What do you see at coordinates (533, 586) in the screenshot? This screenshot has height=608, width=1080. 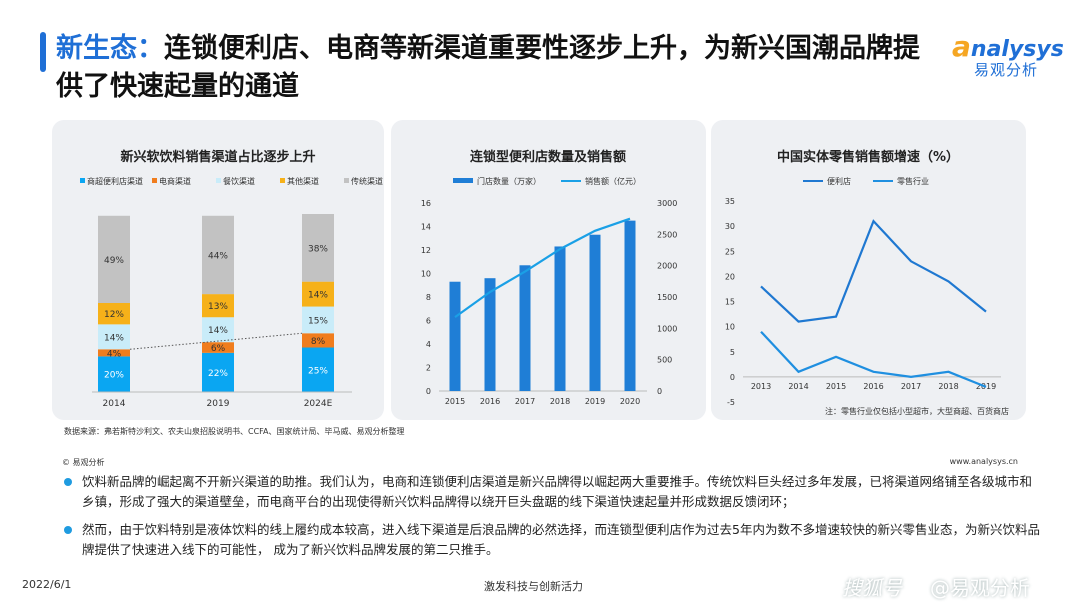 I see `slogan: 激发科技与创新活力` at bounding box center [533, 586].